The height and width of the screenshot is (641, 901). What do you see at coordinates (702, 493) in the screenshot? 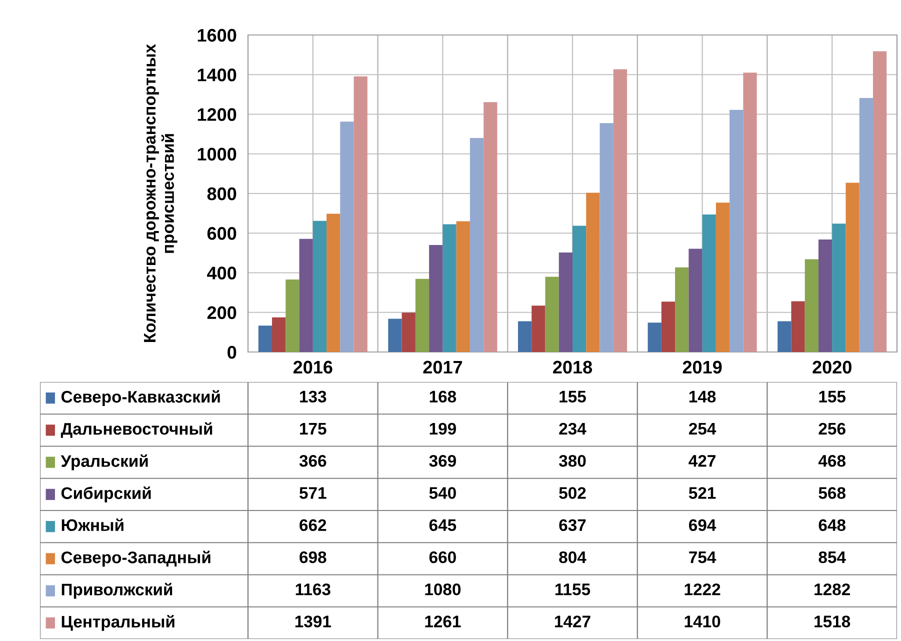
I see `data-label: 521` at bounding box center [702, 493].